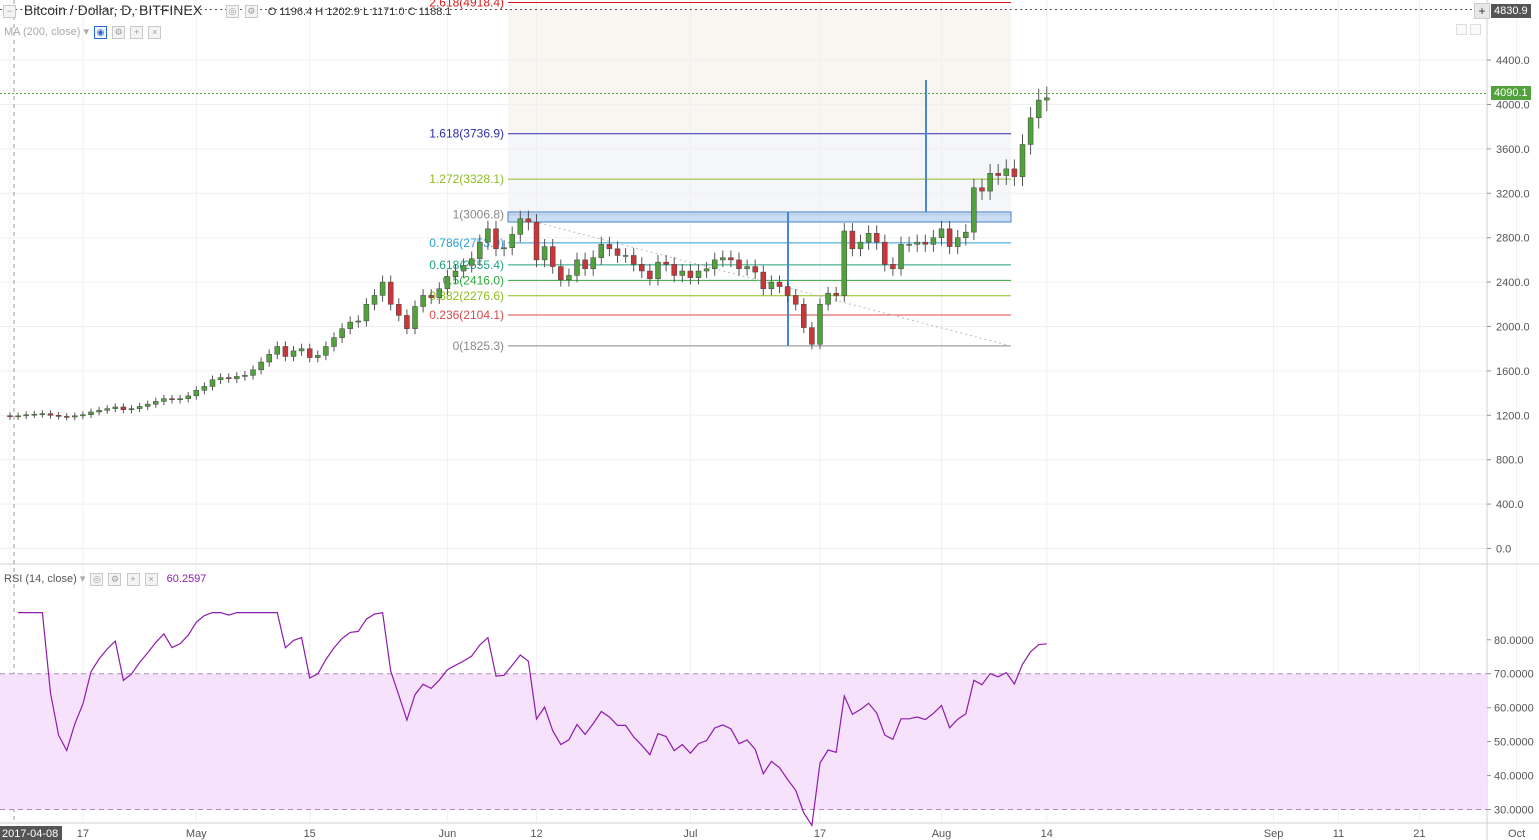 This screenshot has height=840, width=1539. I want to click on fib-highlight-box, so click(759, 217).